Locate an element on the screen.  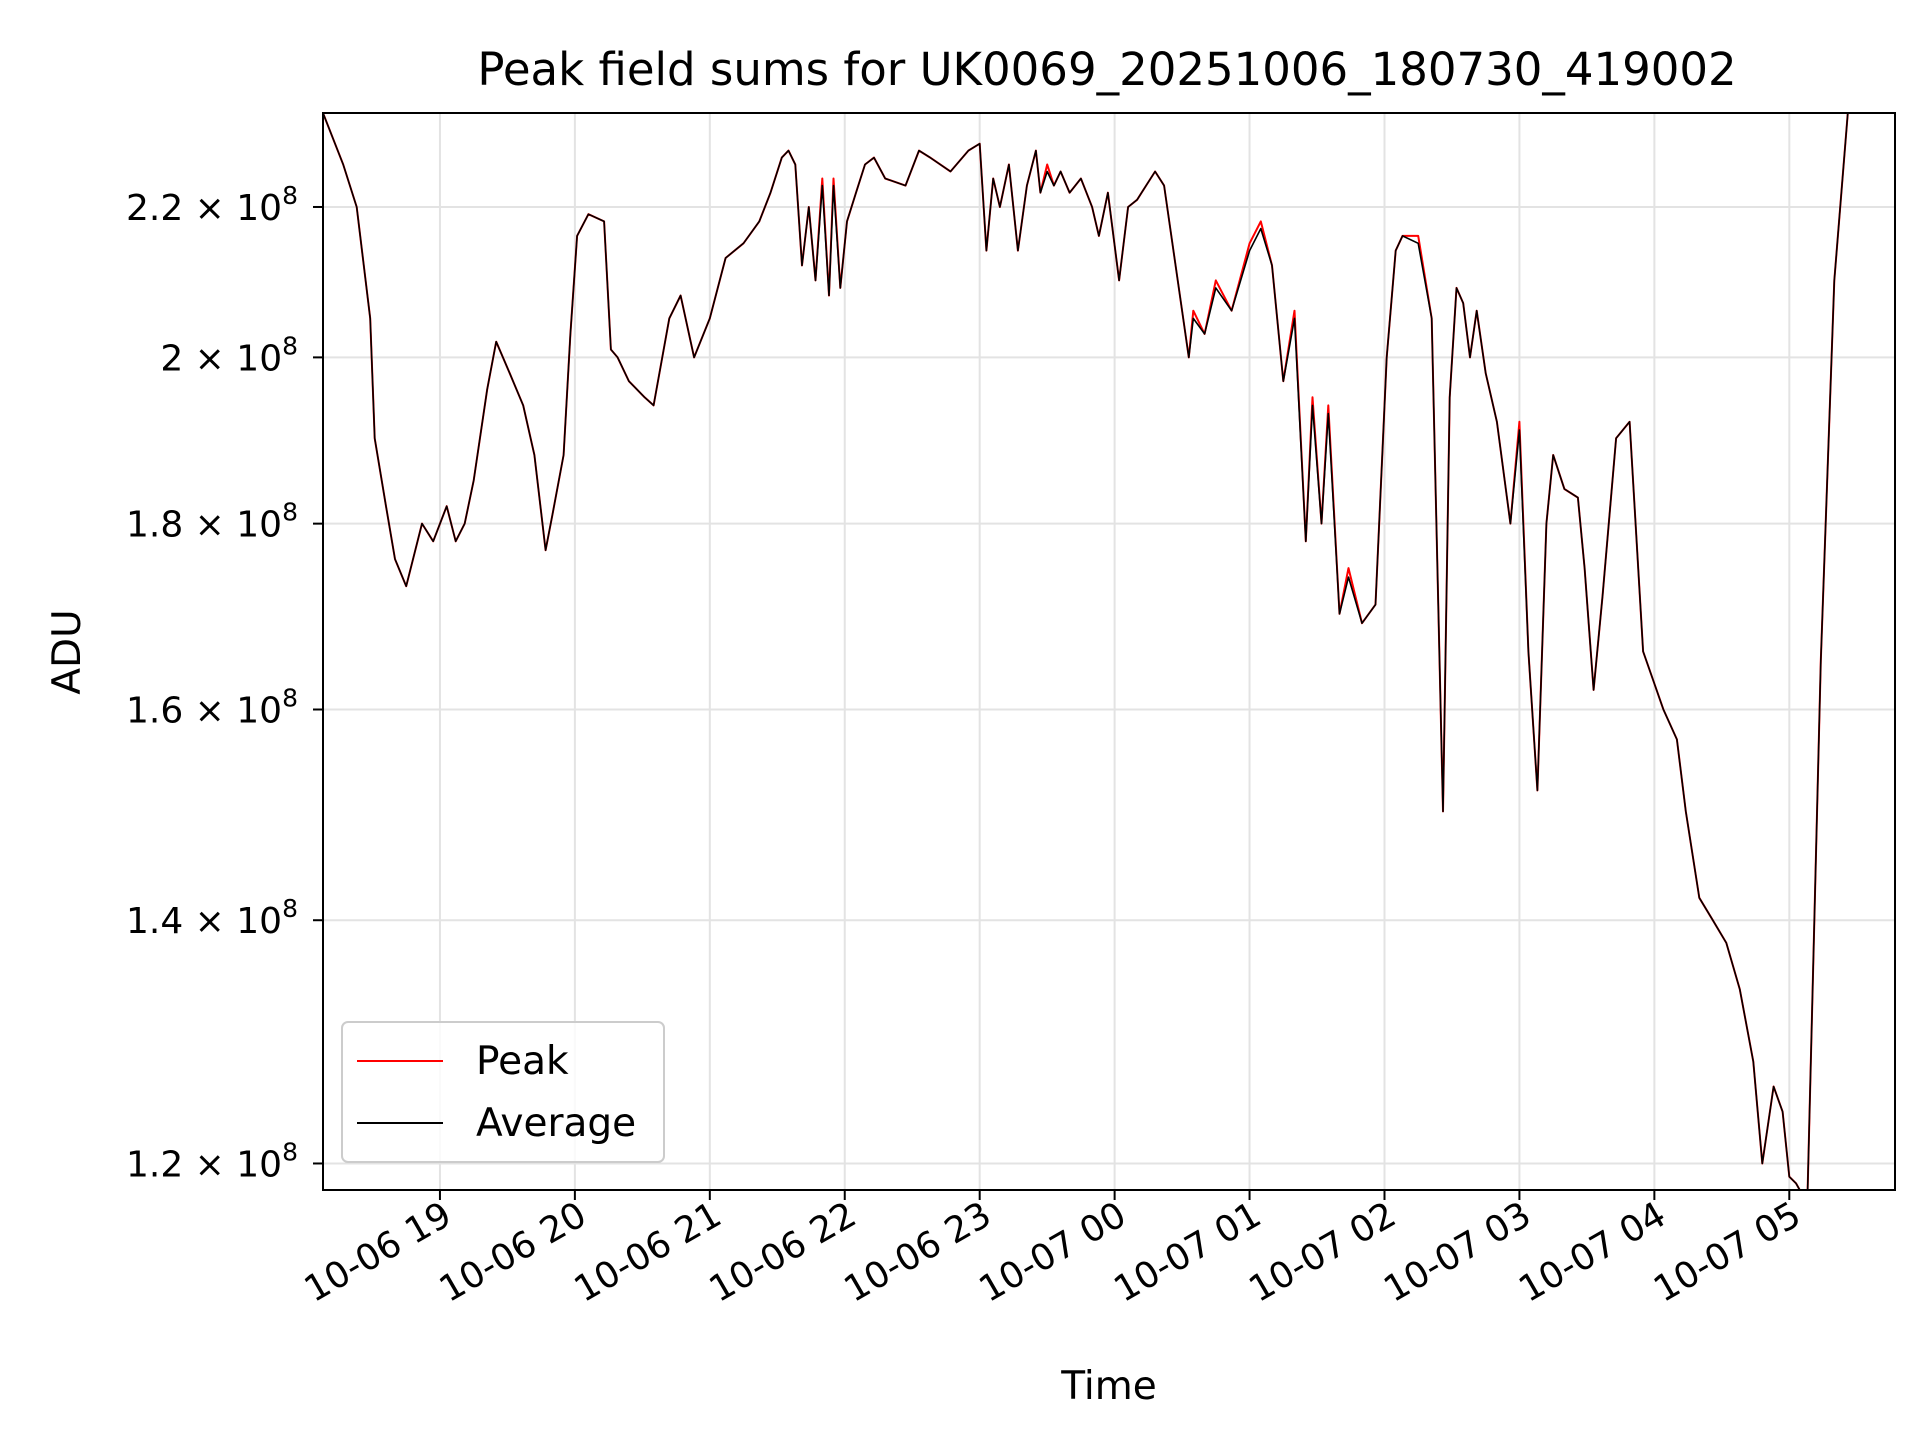
y-tick-label: 1.6 × 108 is located at coordinates (212, 708).